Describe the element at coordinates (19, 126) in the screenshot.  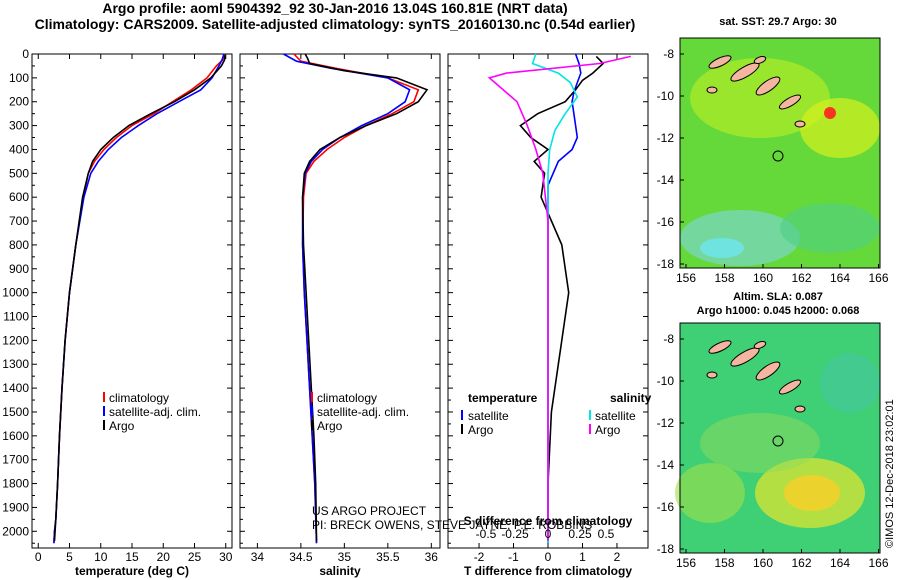
I see `y-tick-label: 300` at that location.